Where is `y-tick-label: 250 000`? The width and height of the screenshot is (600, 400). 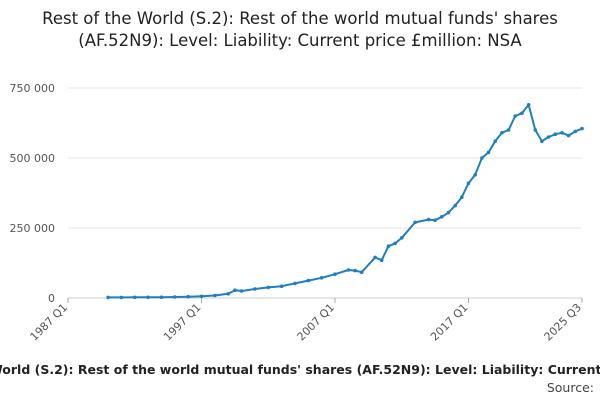
y-tick-label: 250 000 is located at coordinates (33, 228).